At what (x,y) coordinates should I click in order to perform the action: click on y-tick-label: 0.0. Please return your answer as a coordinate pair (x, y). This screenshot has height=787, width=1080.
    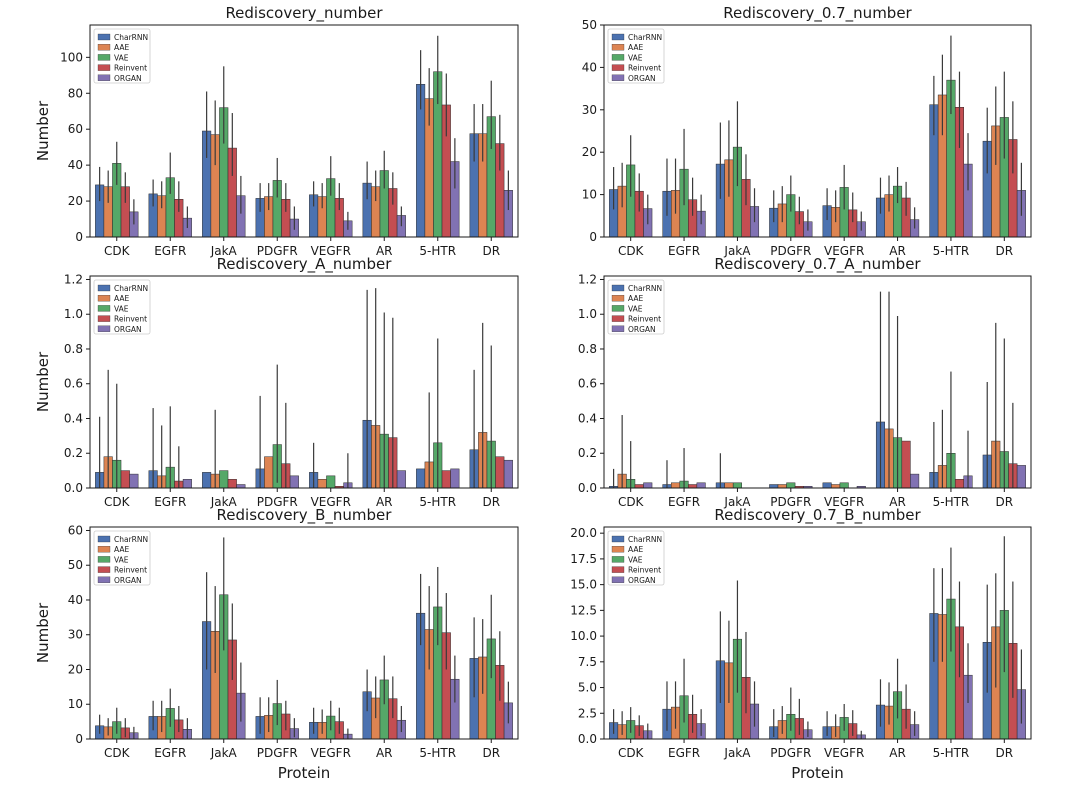
    Looking at the image, I should click on (73, 488).